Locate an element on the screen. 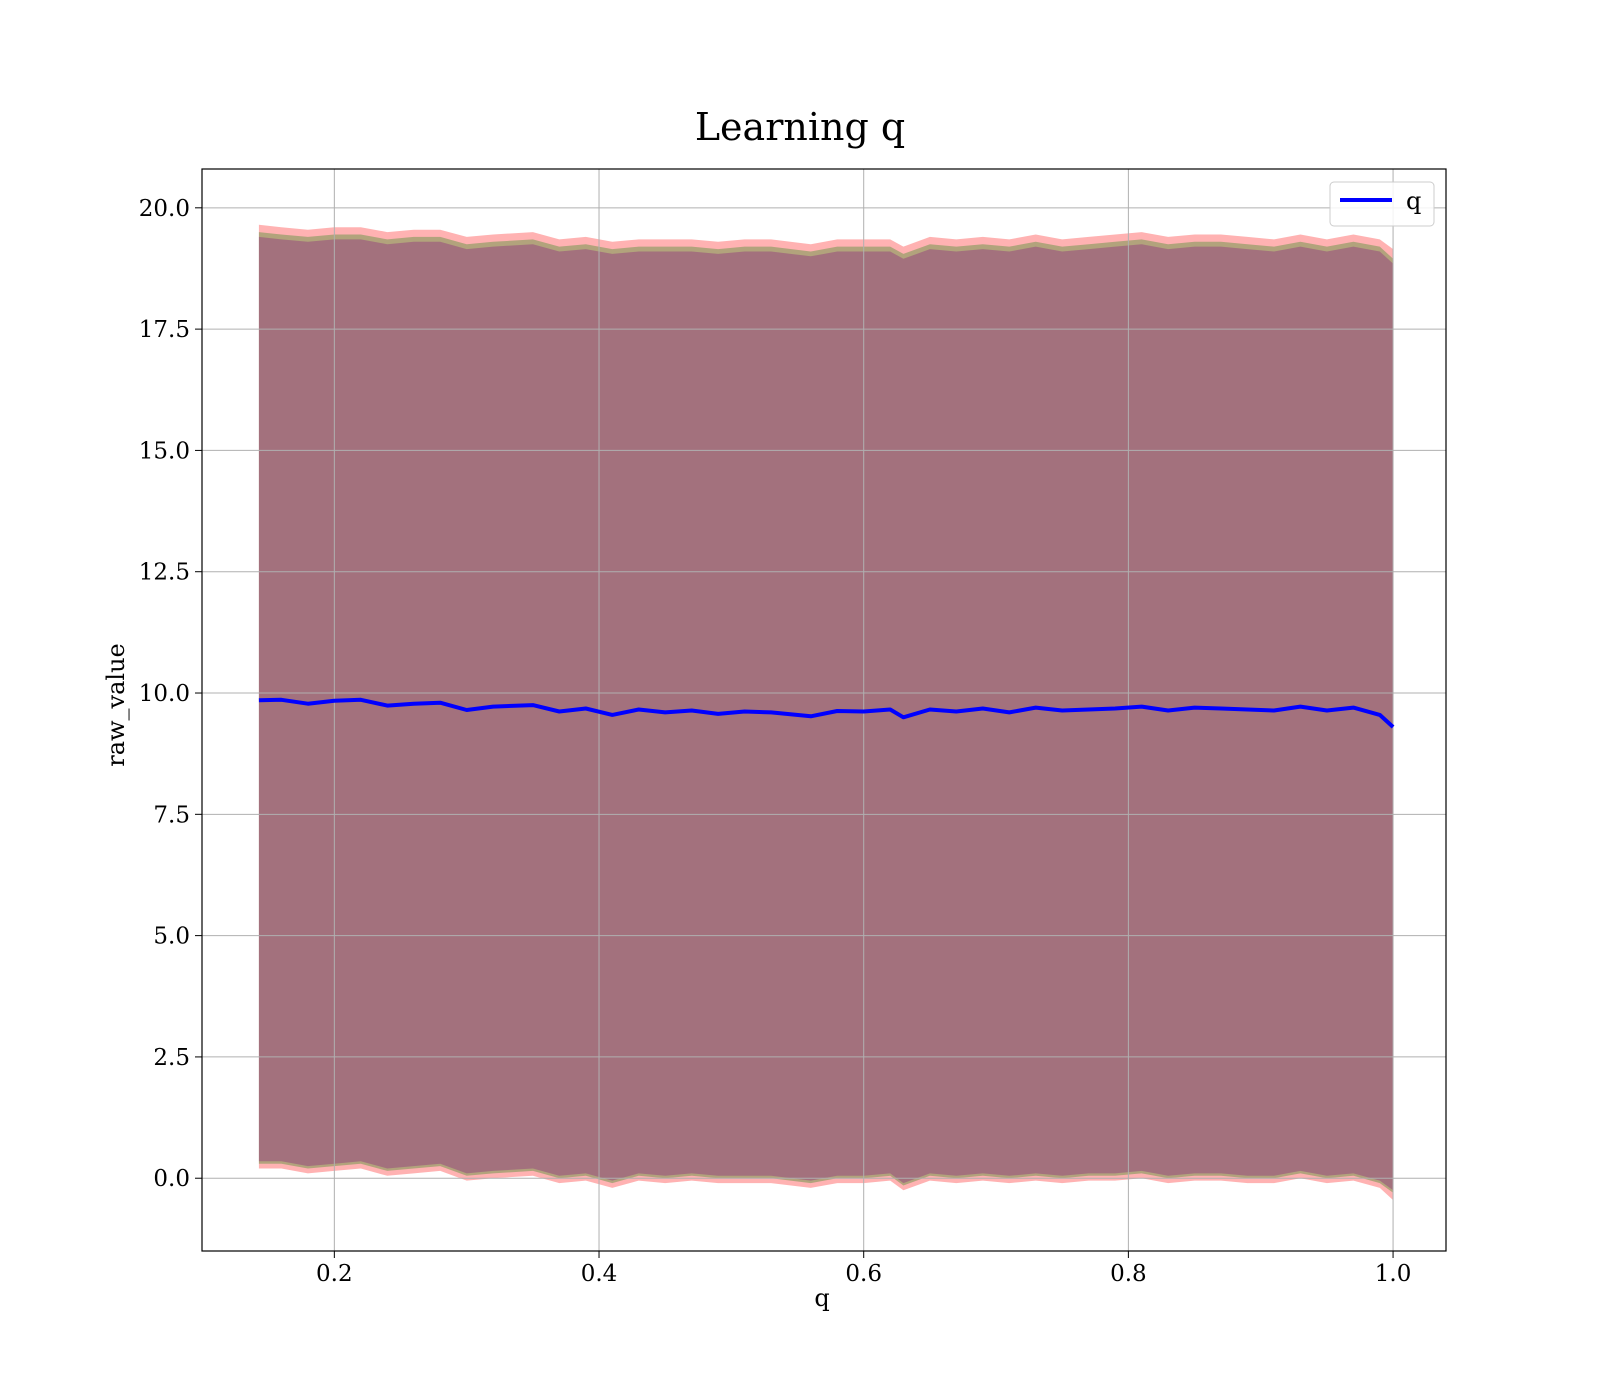  chart-title: Learning q is located at coordinates (800, 127).